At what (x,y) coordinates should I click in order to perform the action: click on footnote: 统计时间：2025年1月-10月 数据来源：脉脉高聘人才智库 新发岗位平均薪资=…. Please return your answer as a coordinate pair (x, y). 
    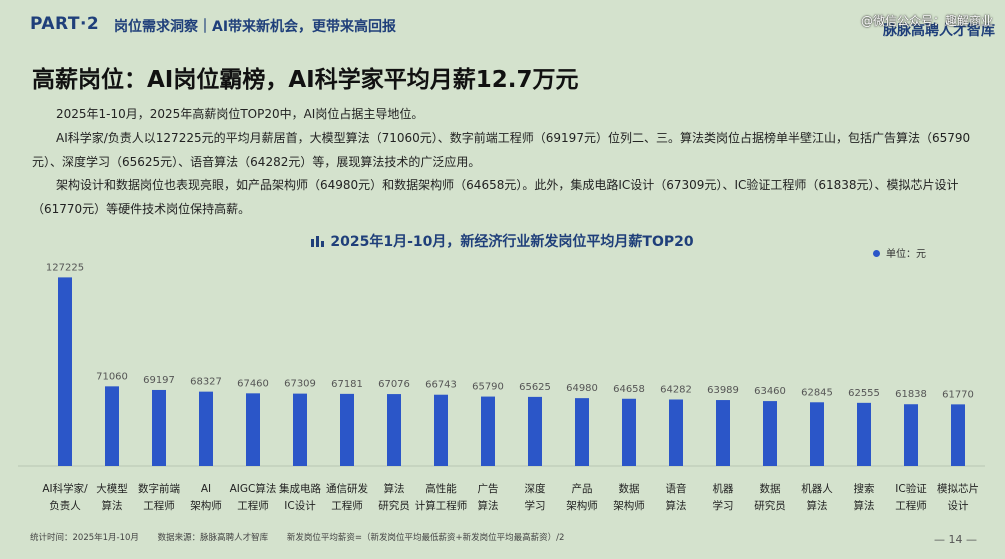
    Looking at the image, I should click on (305, 537).